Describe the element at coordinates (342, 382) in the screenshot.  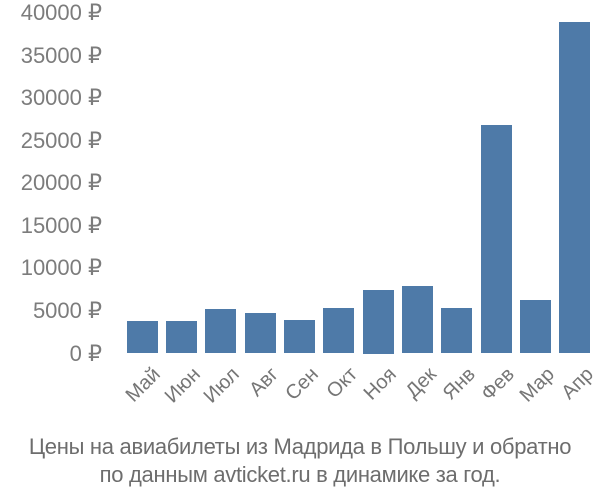
I see `x-tick-label: Окт` at that location.